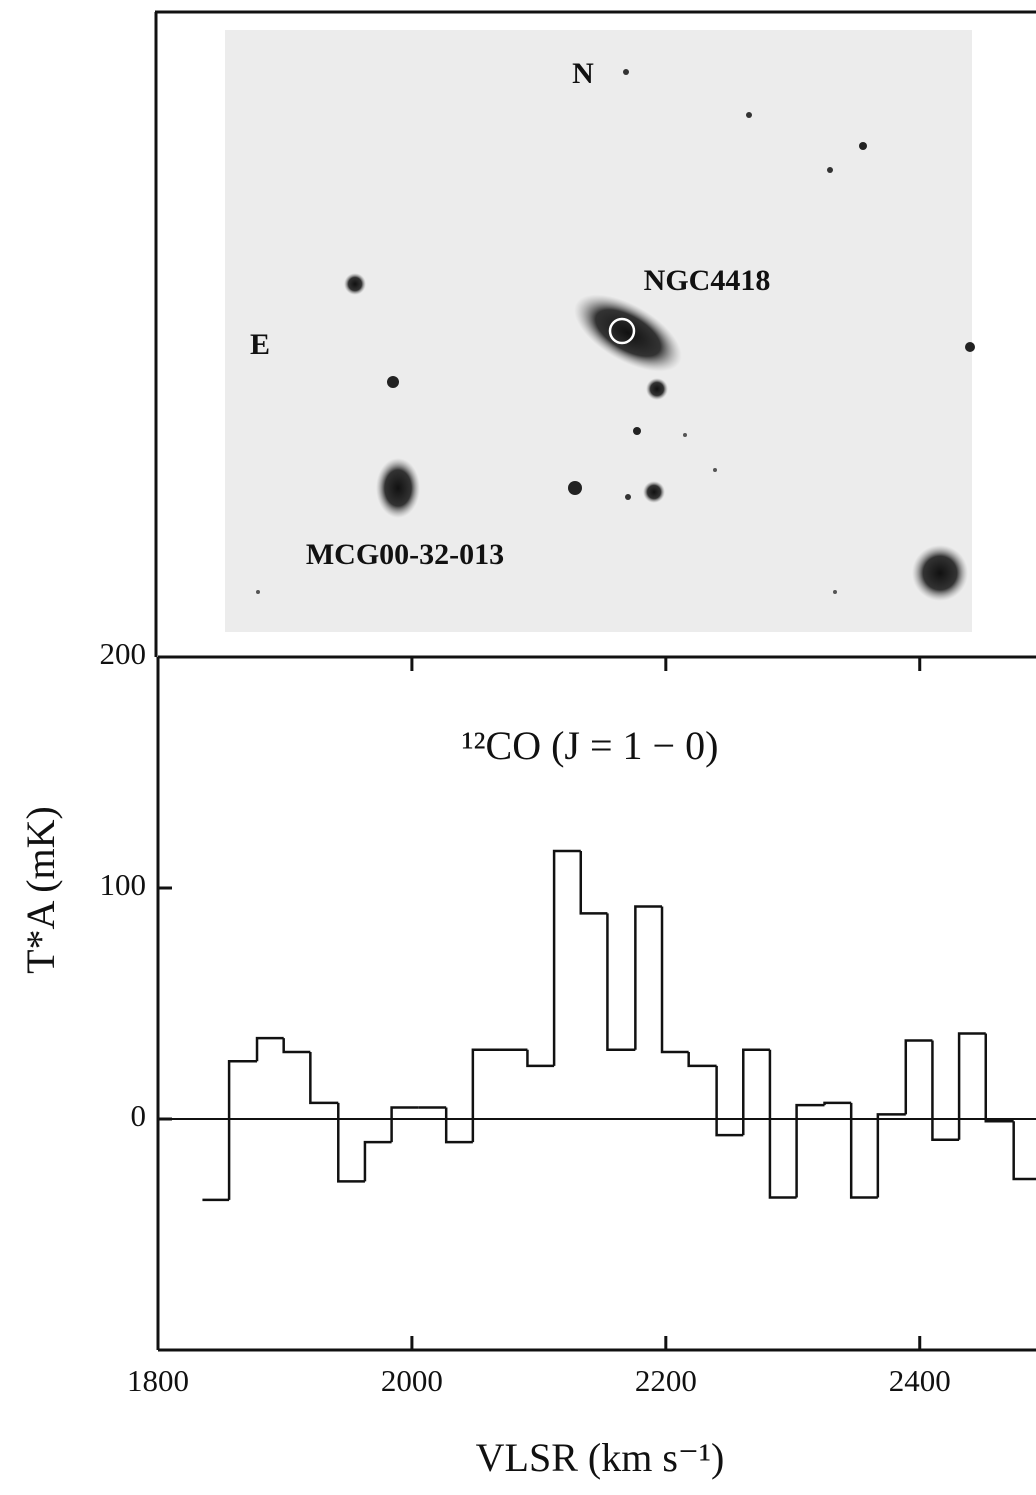  What do you see at coordinates (398, 488) in the screenshot?
I see `galaxy-mcg` at bounding box center [398, 488].